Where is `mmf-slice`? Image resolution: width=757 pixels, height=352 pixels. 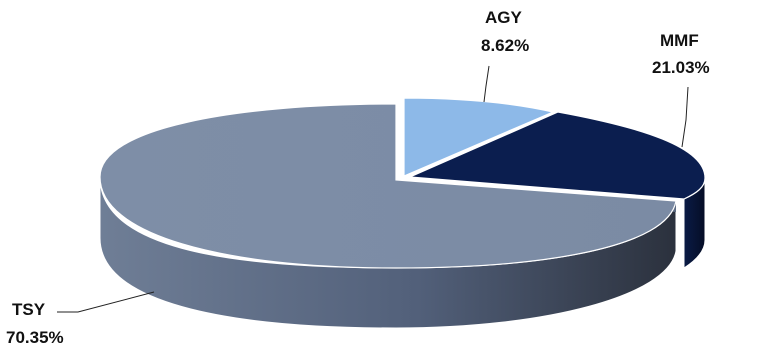 mmf-slice is located at coordinates (557, 155).